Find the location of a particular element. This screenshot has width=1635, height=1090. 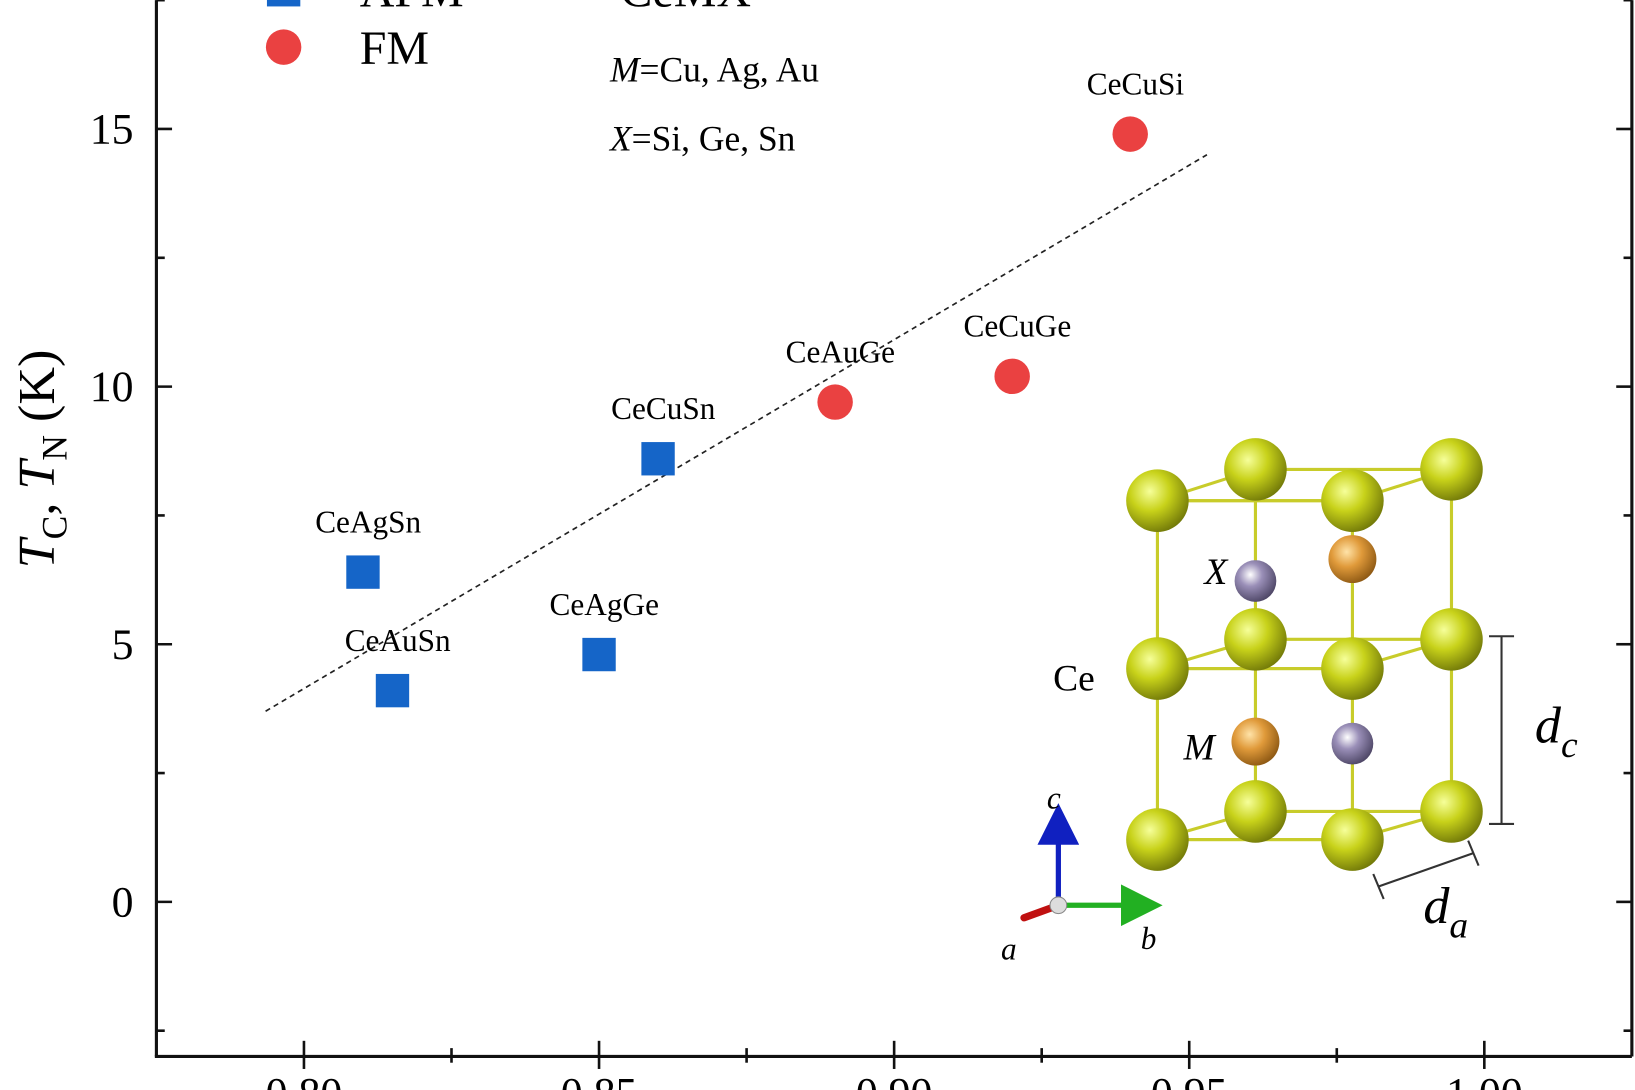

y-tick-label: 5 is located at coordinates (123, 645).